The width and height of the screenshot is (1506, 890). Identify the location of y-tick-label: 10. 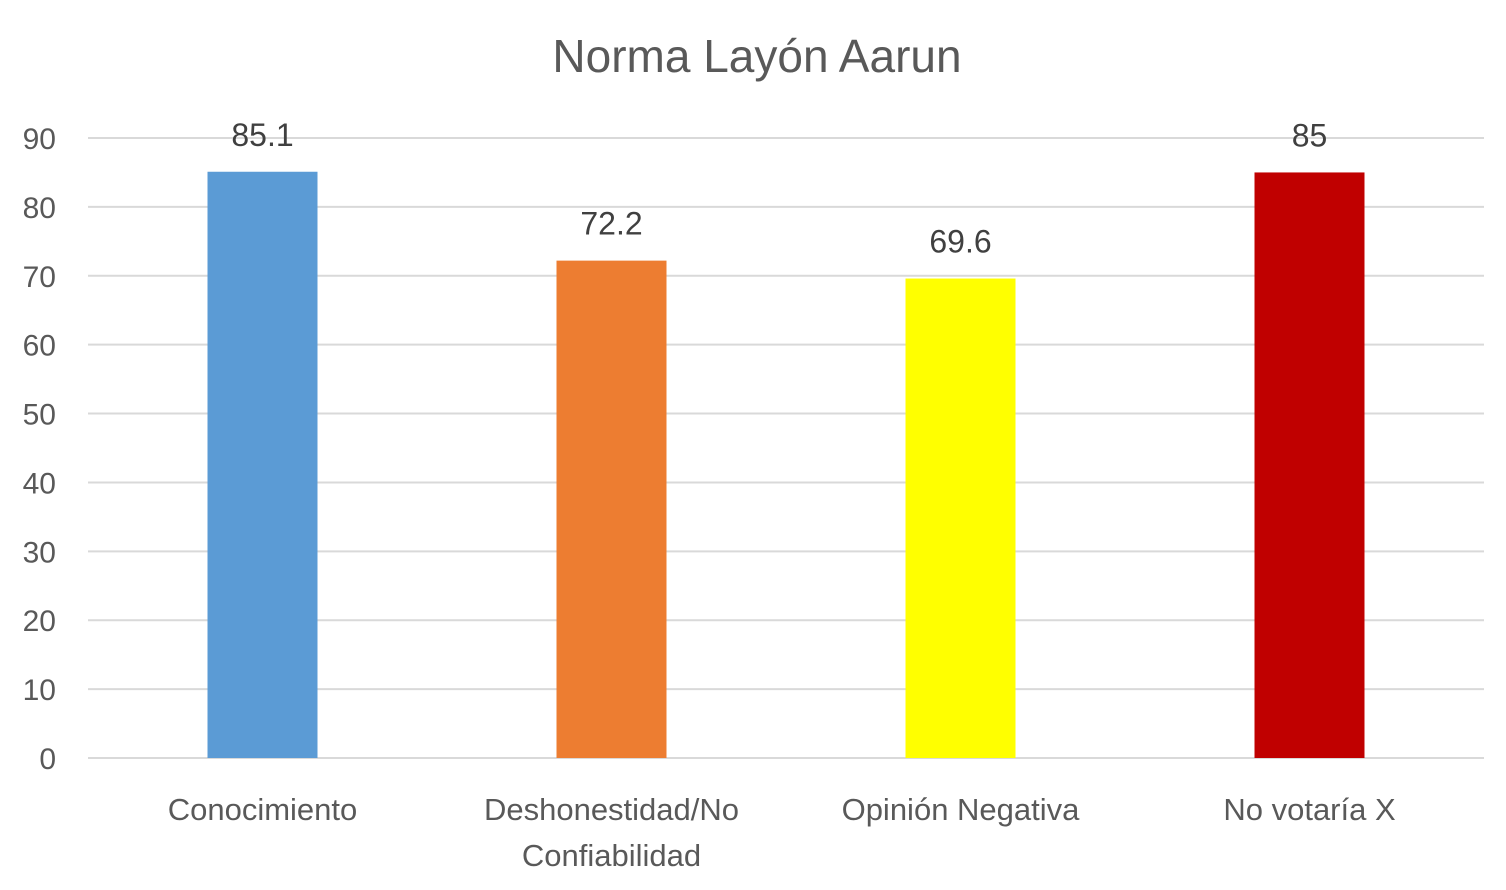
(39, 690).